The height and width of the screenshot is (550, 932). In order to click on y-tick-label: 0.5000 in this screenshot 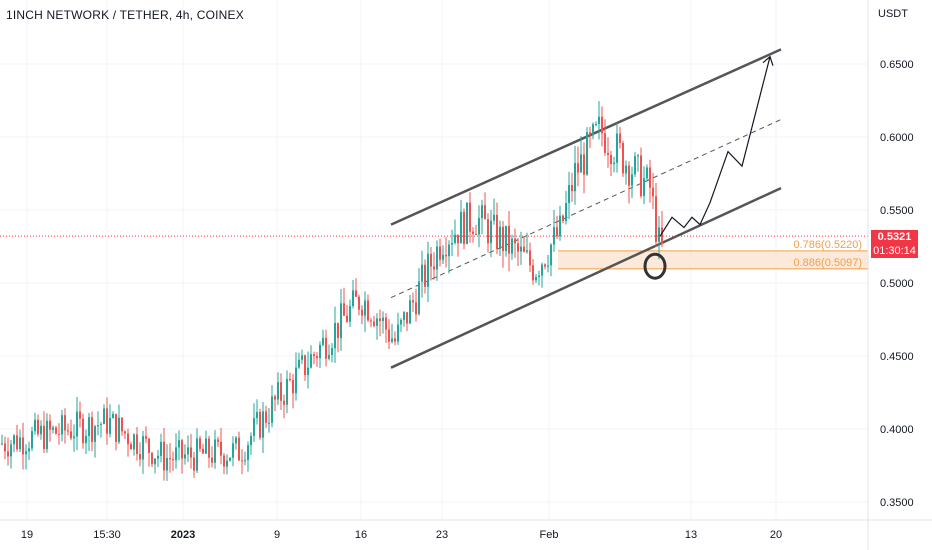, I will do `click(897, 284)`.